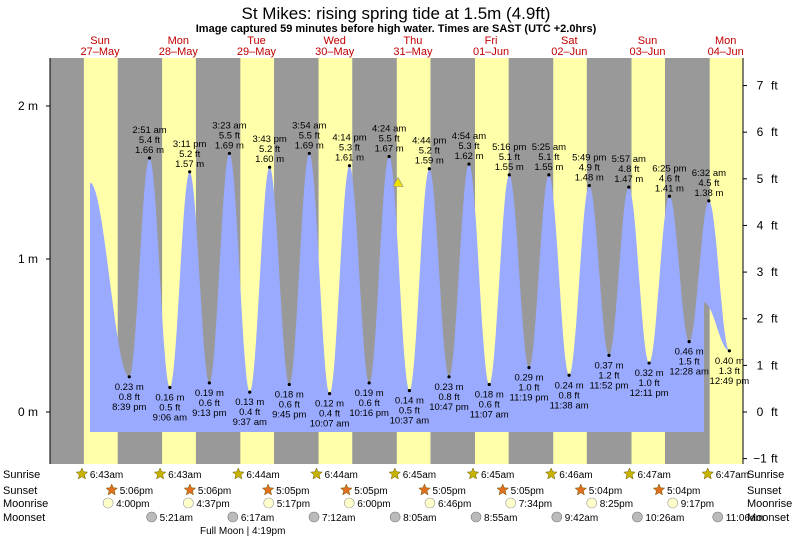  Describe the element at coordinates (509, 147) in the screenshot. I see `high-tide-time: 5:16 pm` at that location.